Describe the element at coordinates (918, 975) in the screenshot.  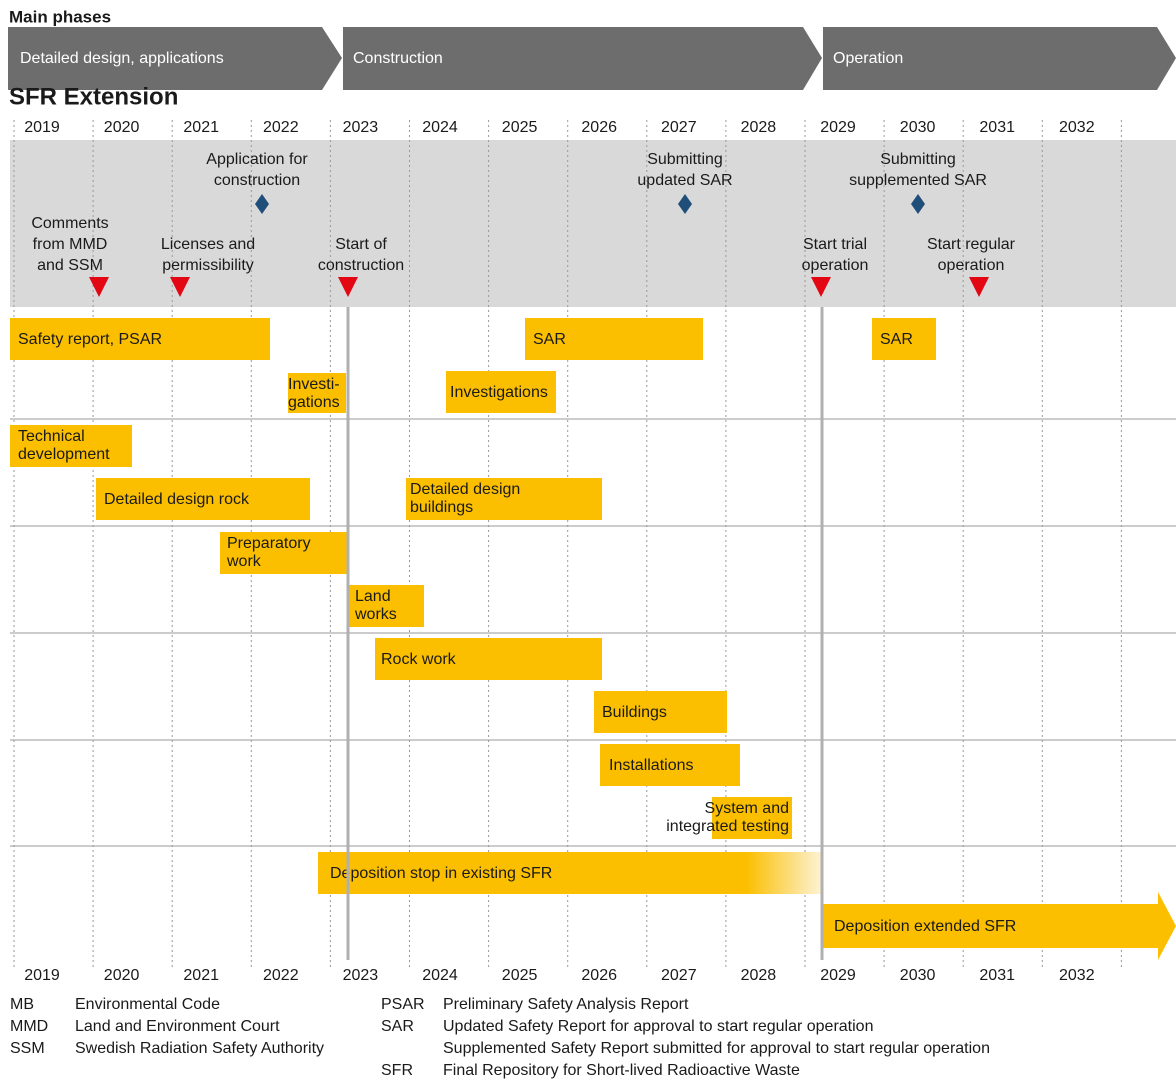
I see `year-label: 2030` at that location.